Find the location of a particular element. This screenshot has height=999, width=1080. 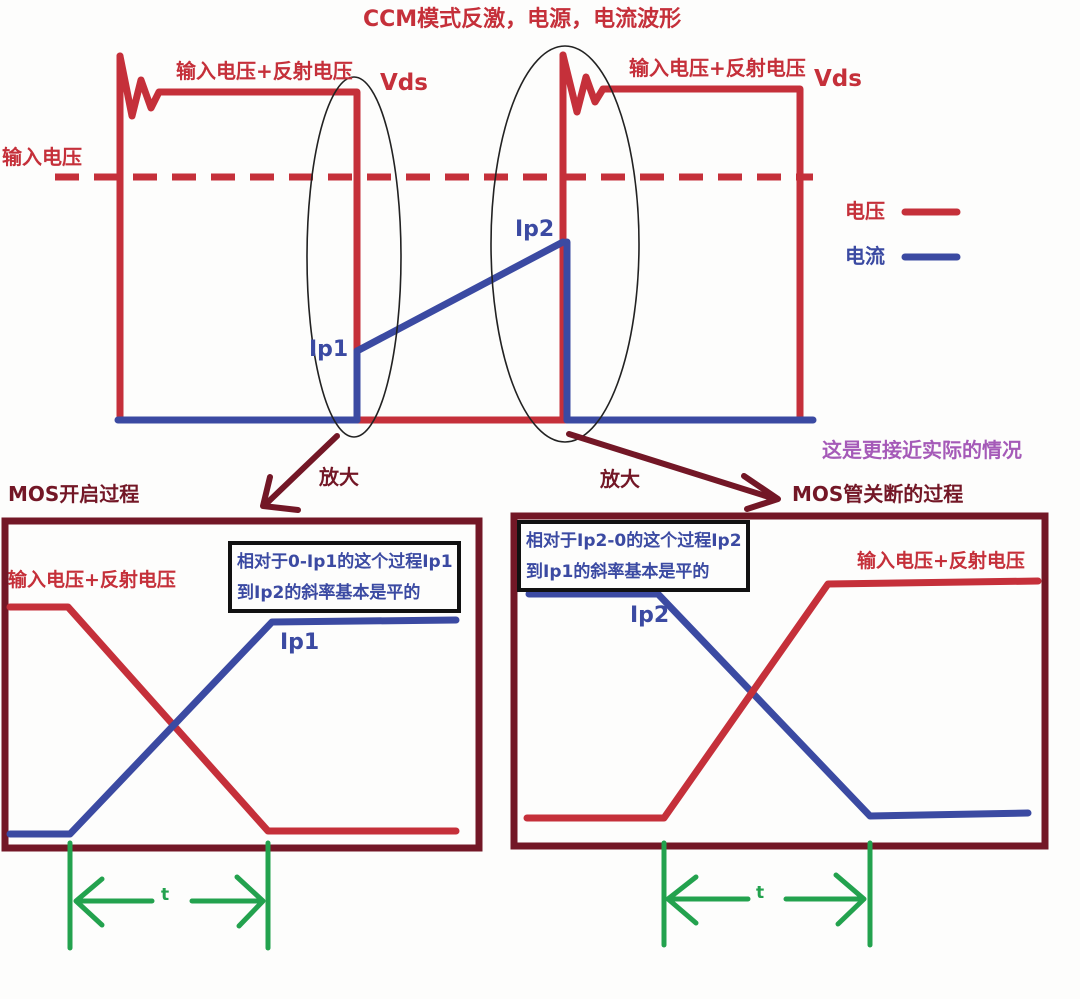

vds-label-left: Vds is located at coordinates (404, 83).